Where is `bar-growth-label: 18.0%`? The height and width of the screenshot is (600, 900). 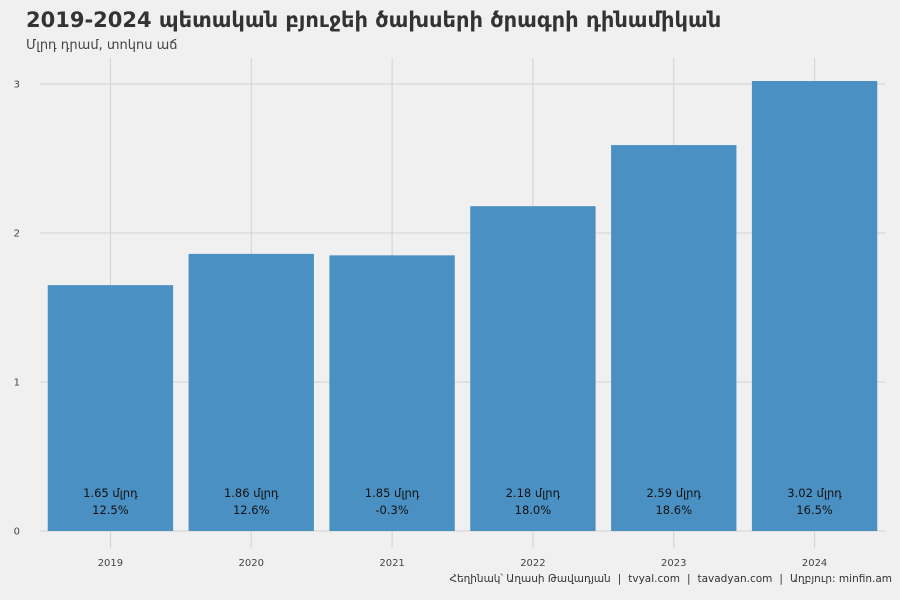
bar-growth-label: 18.0% is located at coordinates (533, 510).